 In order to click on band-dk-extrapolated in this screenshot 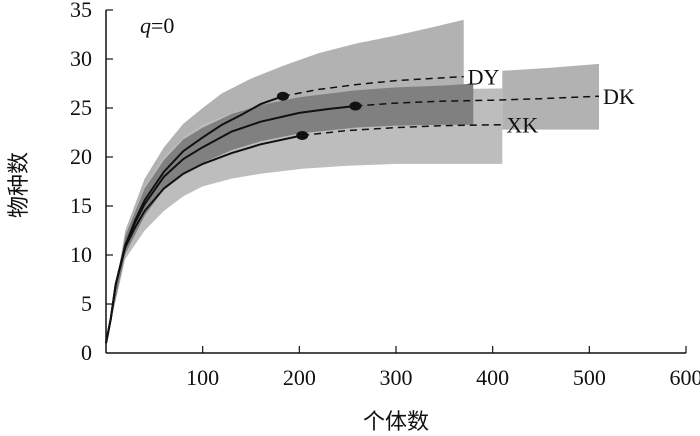, I will do `click(550, 96)`.